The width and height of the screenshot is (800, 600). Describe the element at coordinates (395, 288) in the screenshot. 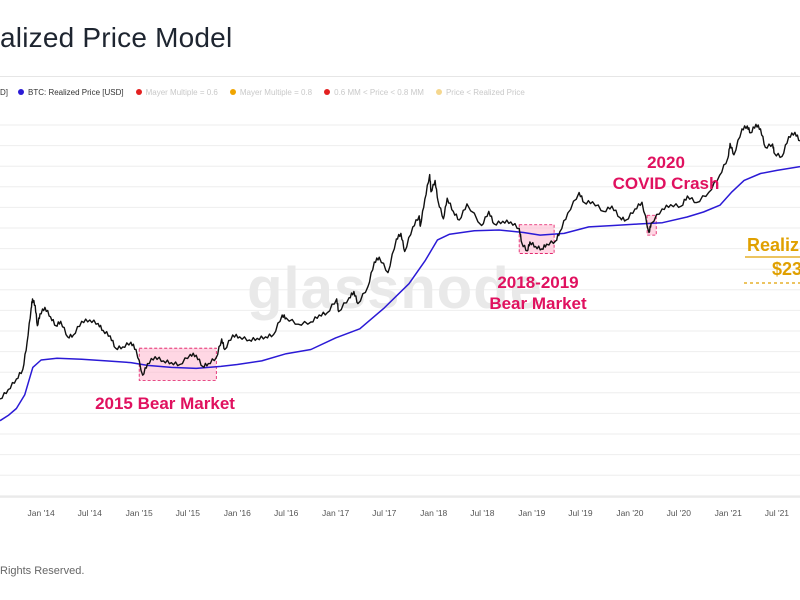

I see `glassnode-watermark: glassnode` at that location.